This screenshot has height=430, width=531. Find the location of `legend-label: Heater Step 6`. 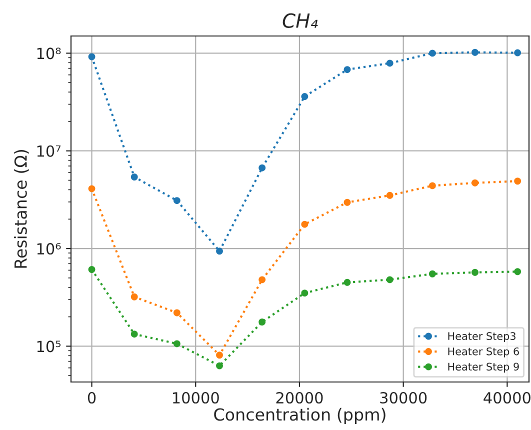

legend-label: Heater Step 6 is located at coordinates (483, 352).